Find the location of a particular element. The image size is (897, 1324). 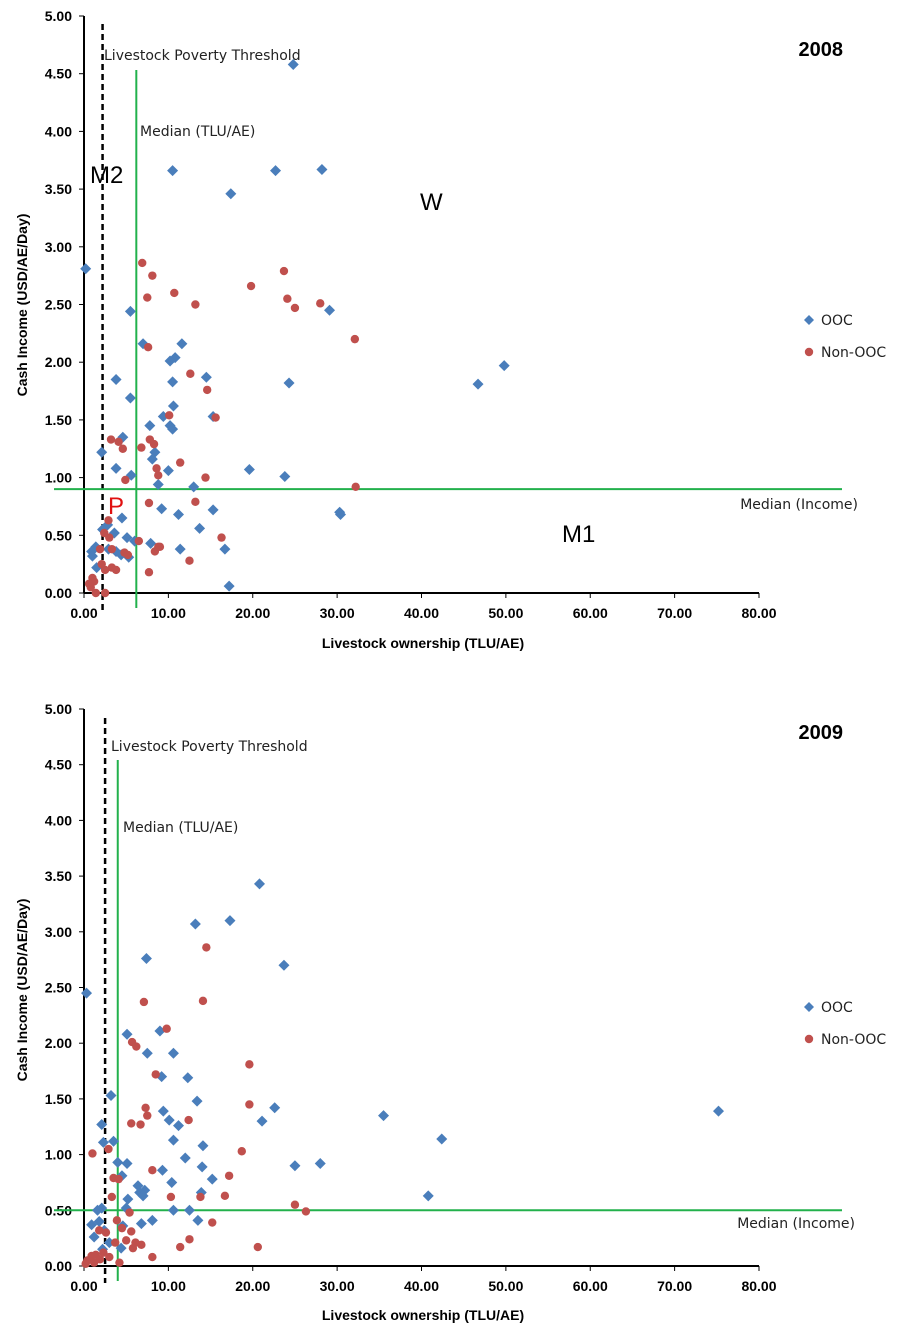

x-tick-label: 50.00 is located at coordinates (505, 1286).